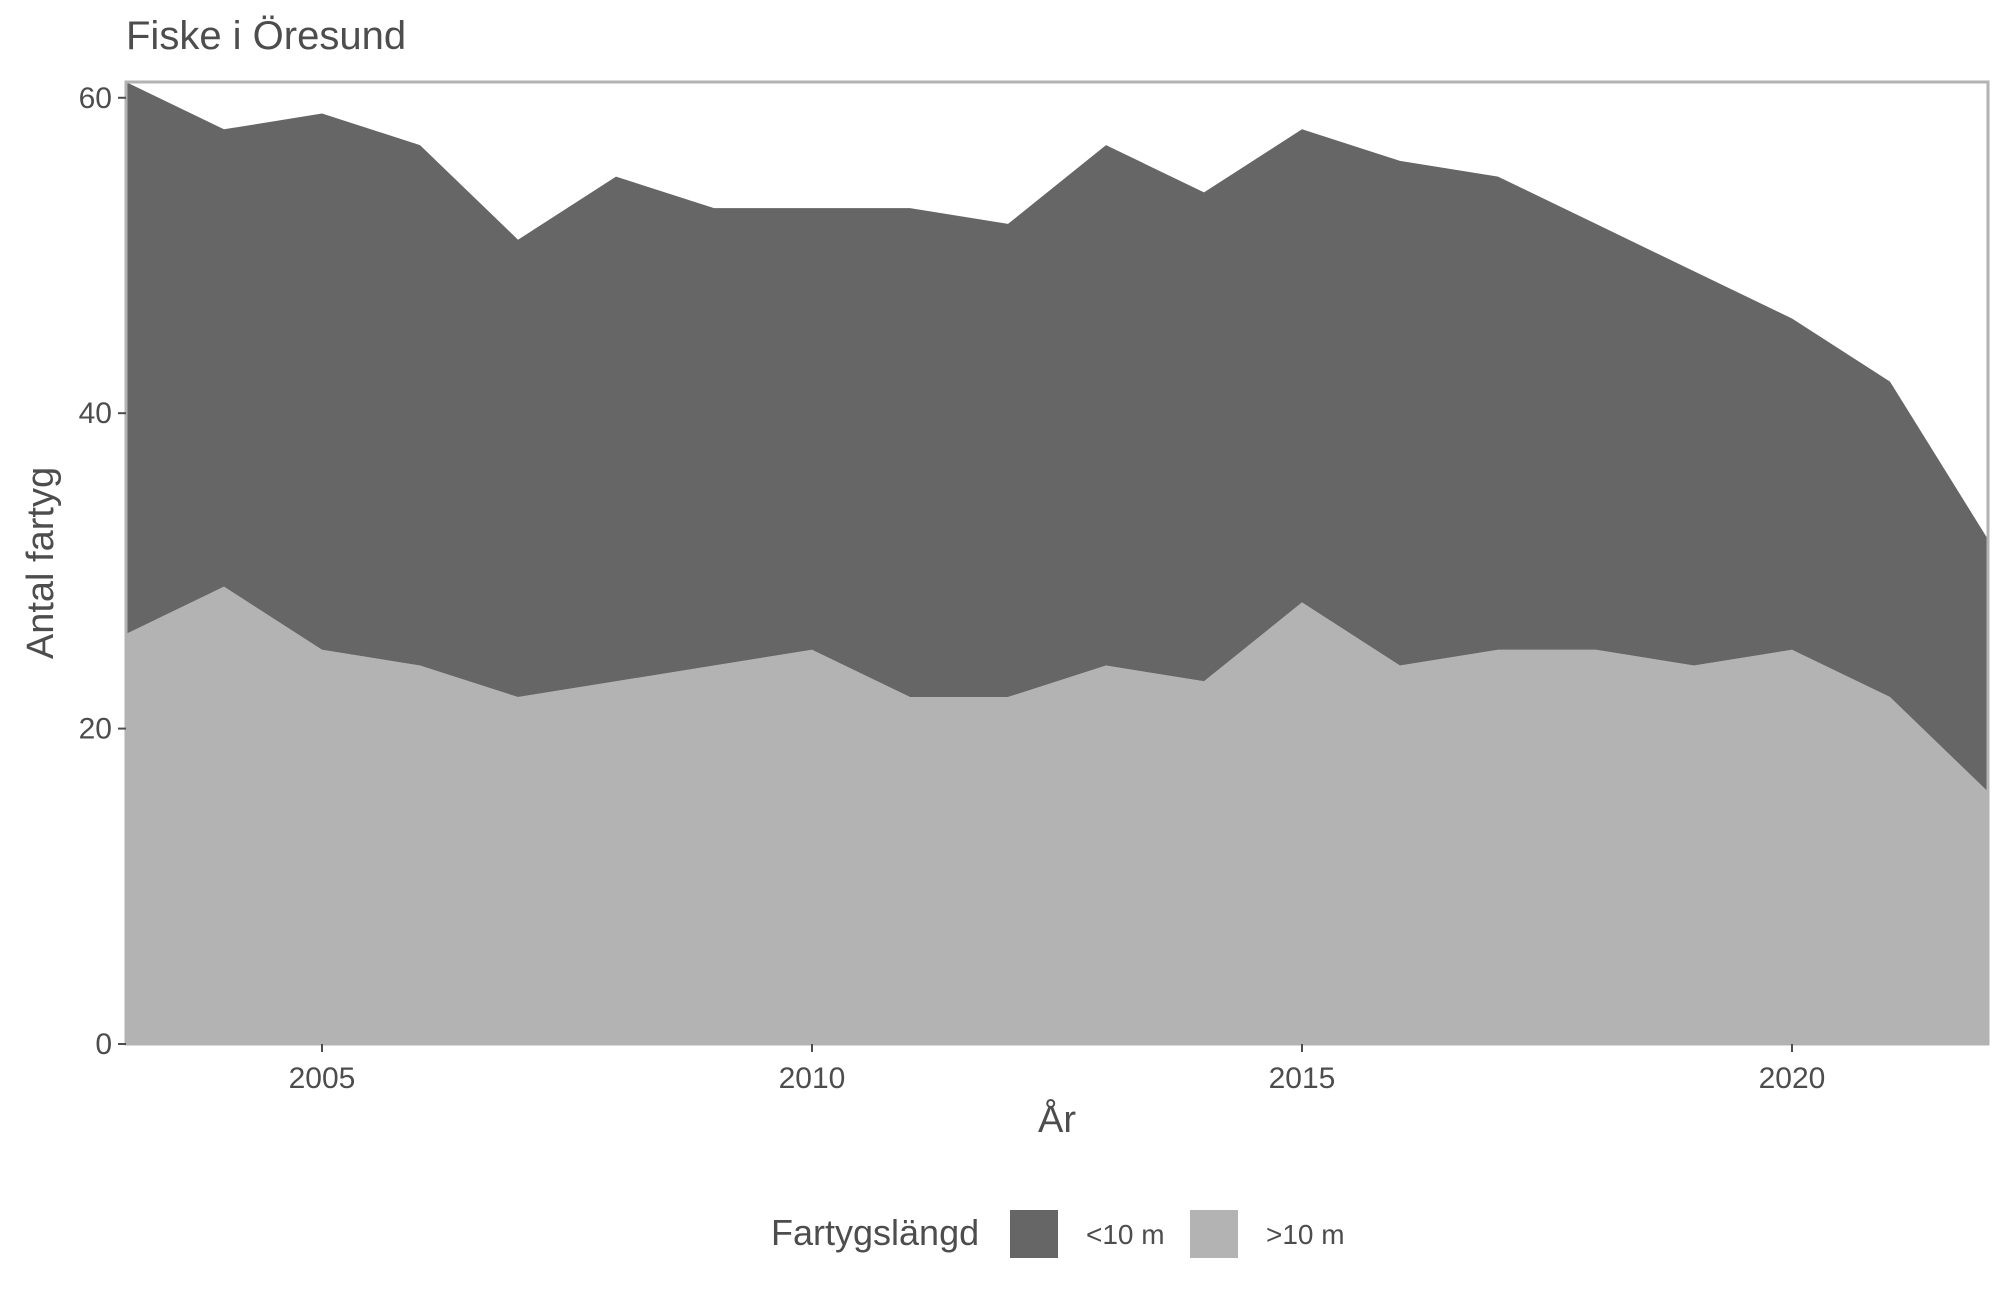 This screenshot has width=2007, height=1299. What do you see at coordinates (95, 729) in the screenshot?
I see `y-tick-label: 20` at bounding box center [95, 729].